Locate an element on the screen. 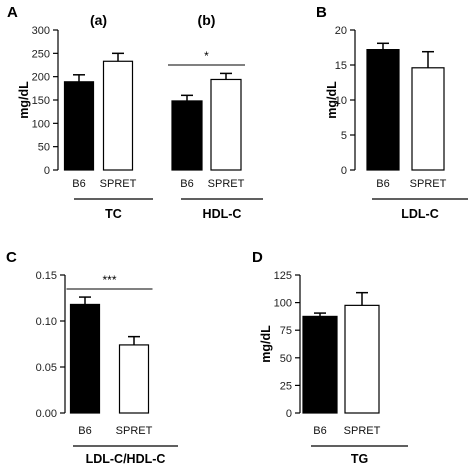 Image resolution: width=474 pixels, height=467 pixels. panel-a-group-1-category-label: SPRET is located at coordinates (118, 184).